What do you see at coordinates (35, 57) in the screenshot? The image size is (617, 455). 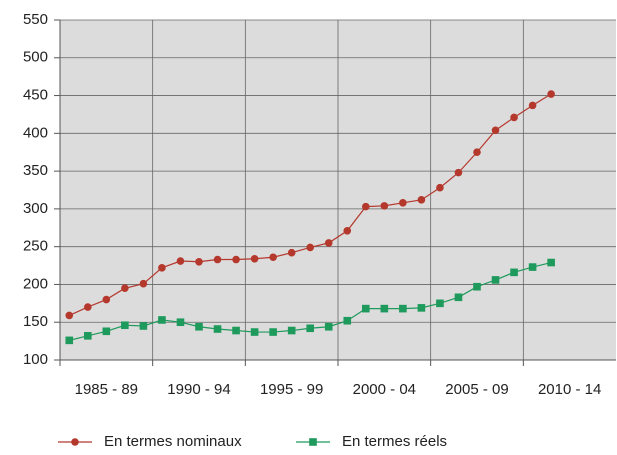 I see `y-tick-label: 500` at bounding box center [35, 57].